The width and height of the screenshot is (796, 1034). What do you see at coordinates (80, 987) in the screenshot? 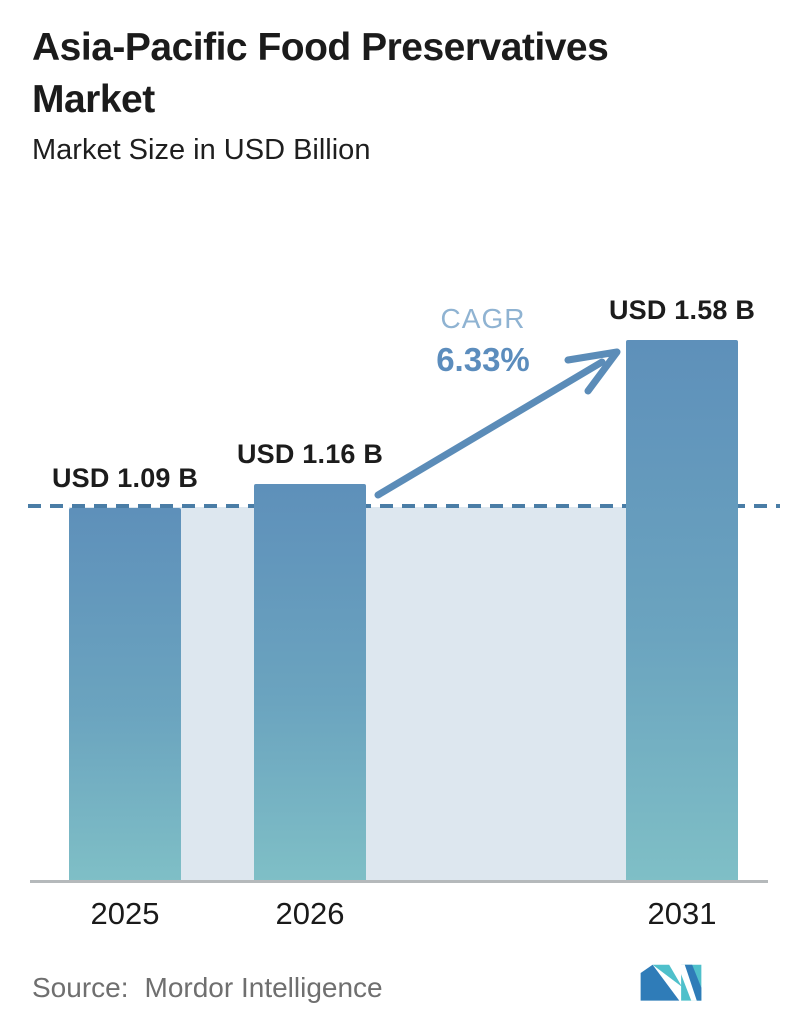
I see `source-label: Source:` at bounding box center [80, 987].